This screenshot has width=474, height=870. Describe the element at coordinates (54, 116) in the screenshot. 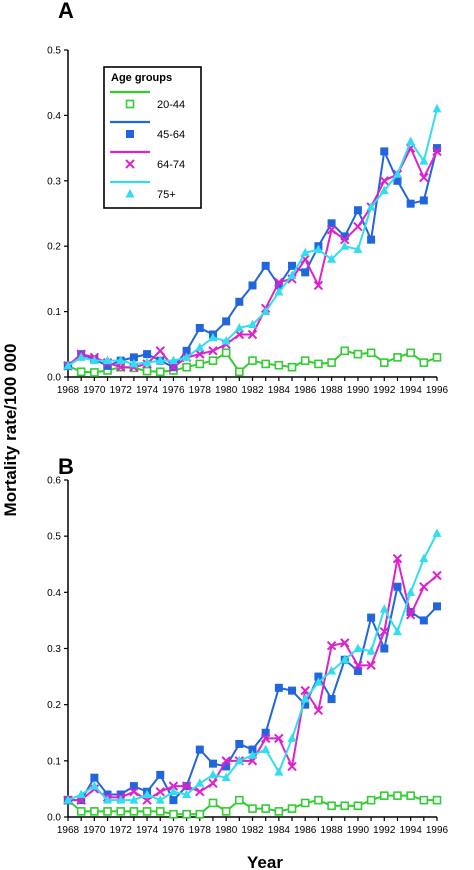

I see `y-tick-label: 0.4` at that location.